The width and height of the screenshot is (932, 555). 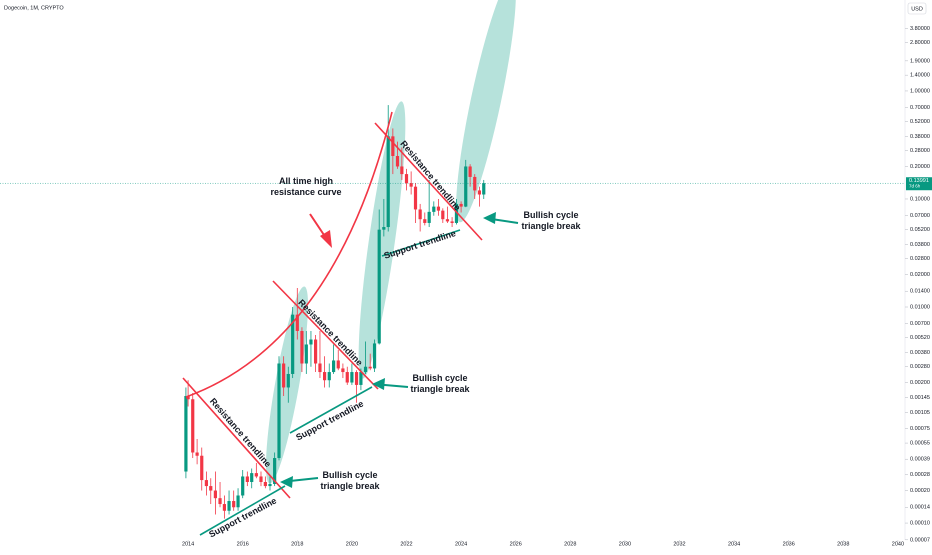 I want to click on y-tick-label: 1.00000, so click(x=920, y=91).